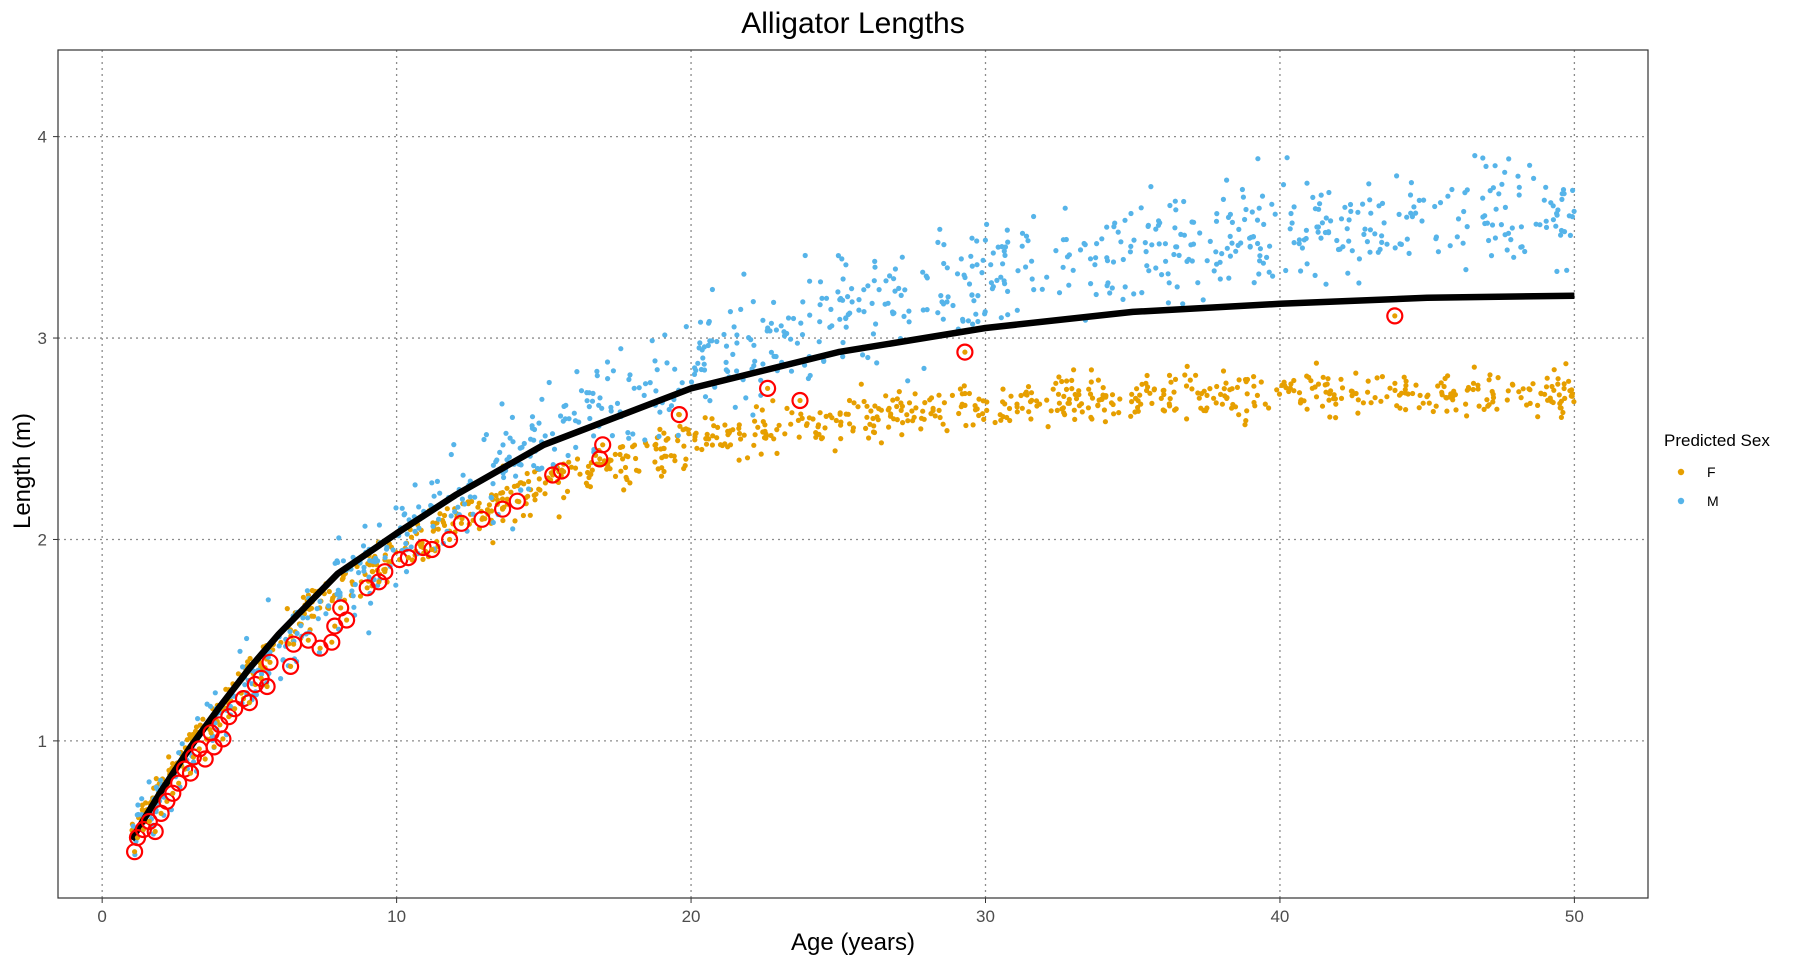  I want to click on x-axis-title: Age (years), so click(853, 942).